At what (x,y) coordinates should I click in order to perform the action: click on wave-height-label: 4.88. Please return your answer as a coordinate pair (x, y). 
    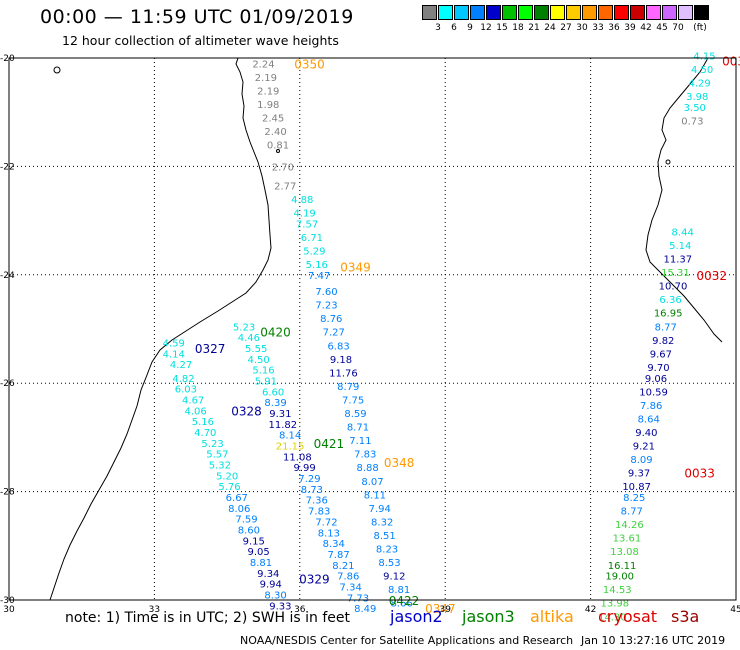
    Looking at the image, I should click on (302, 200).